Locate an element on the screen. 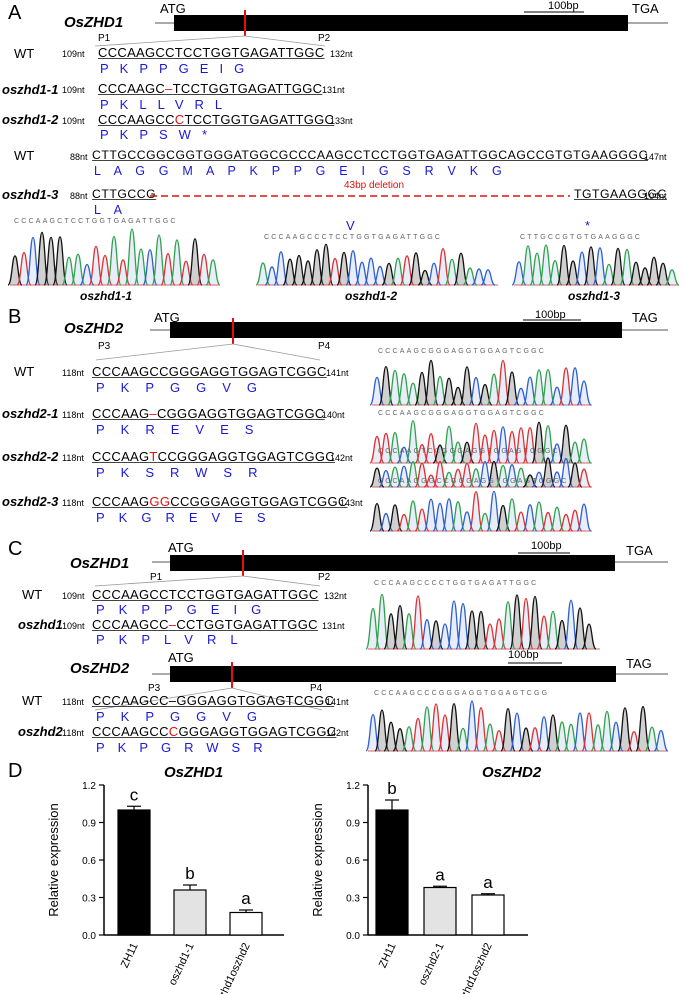 The height and width of the screenshot is (994, 685). row-label: oszhd1-2 is located at coordinates (30, 119).